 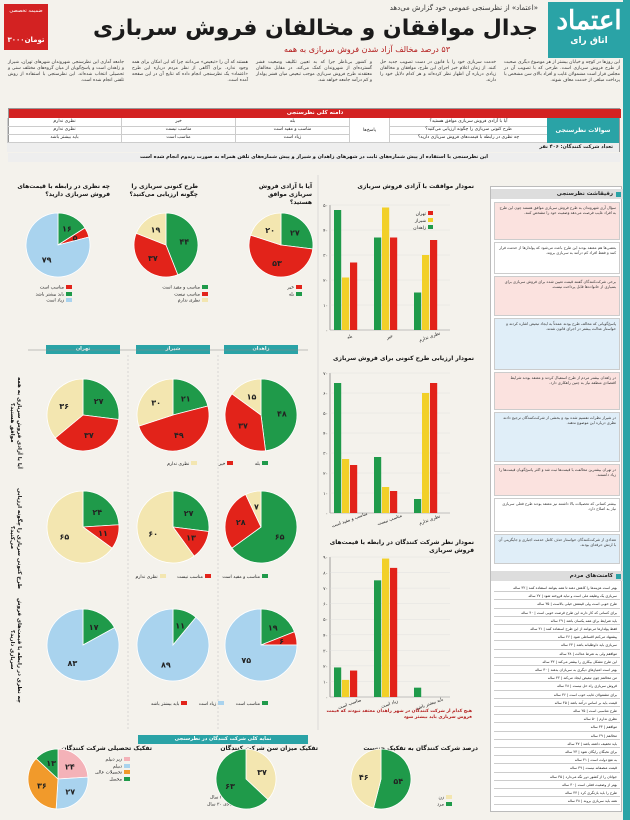 What do you see at coordinates (583, 130) in the screenshot?
I see `survey-label: سوالات نظرسنجی` at bounding box center [583, 130].